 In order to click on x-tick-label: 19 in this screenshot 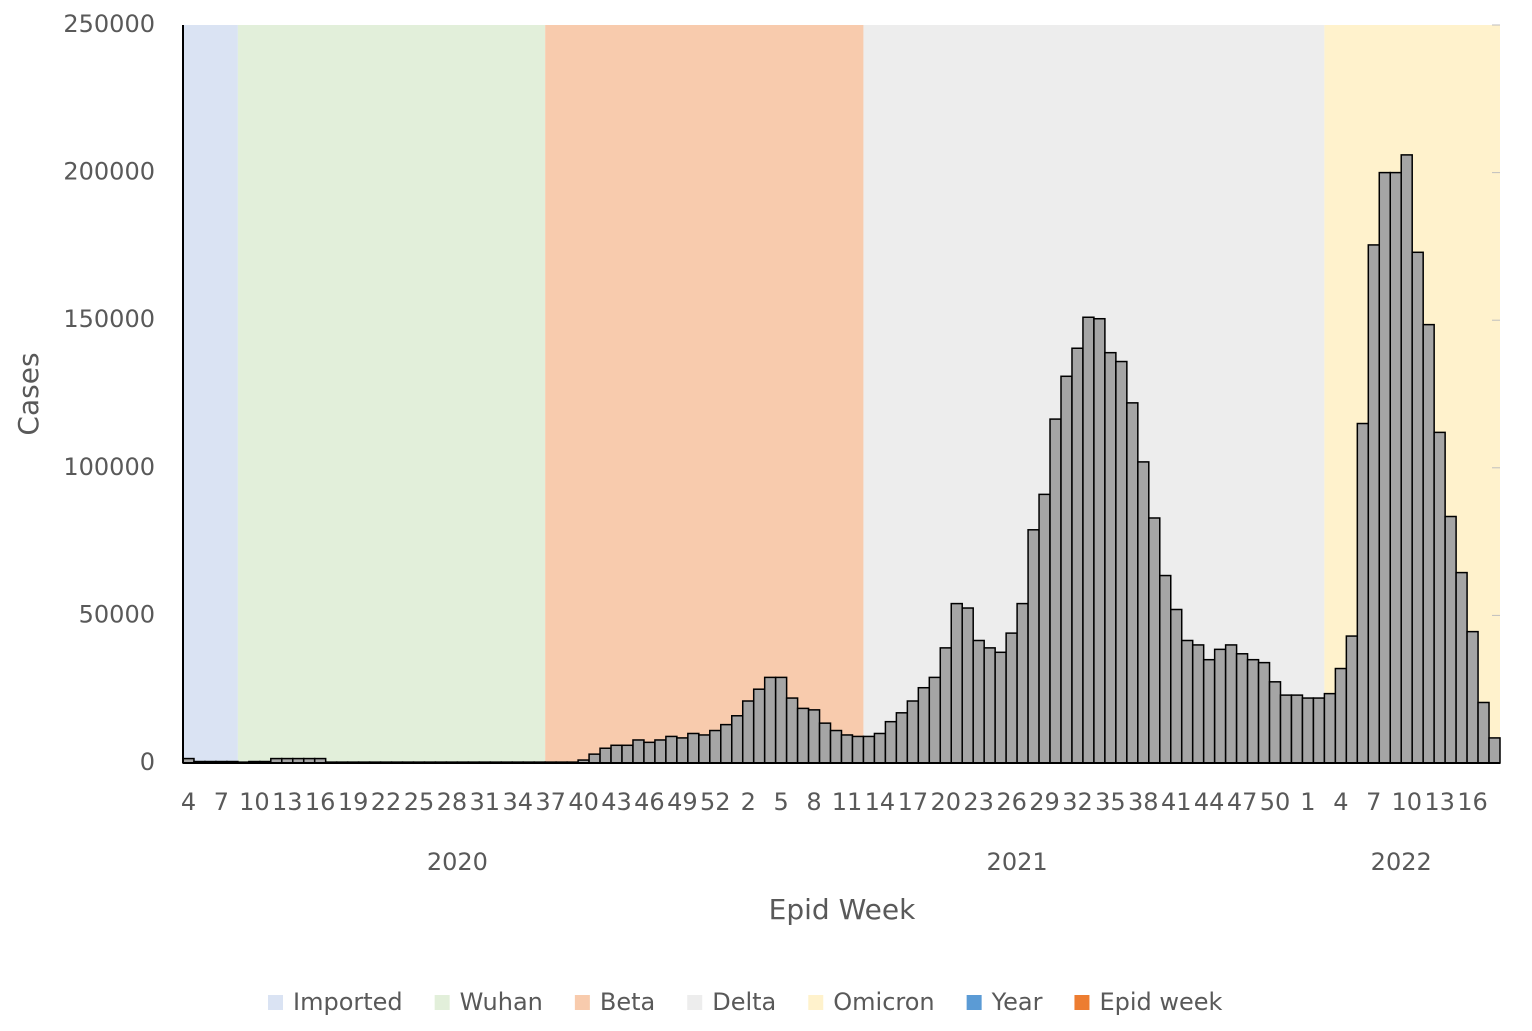, I will do `click(353, 802)`.